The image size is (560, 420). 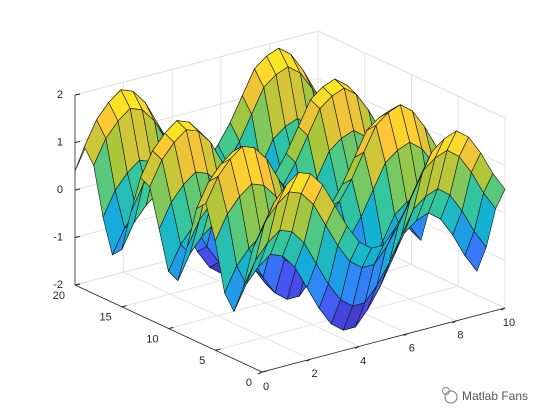 I want to click on y-tick-label: 15, so click(x=106, y=318).